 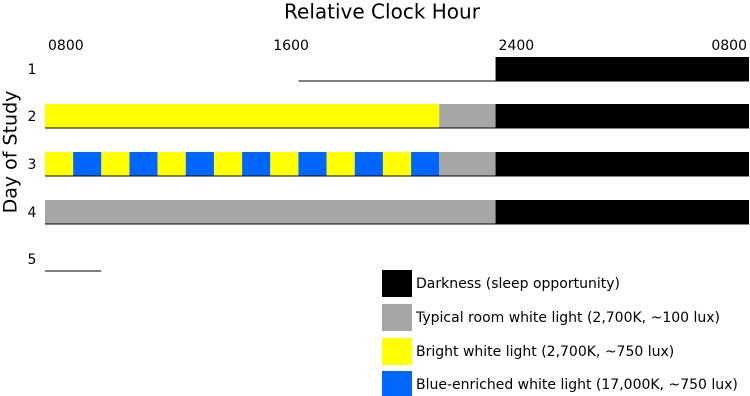 I want to click on x-tick-label: 1600, so click(x=291, y=46).